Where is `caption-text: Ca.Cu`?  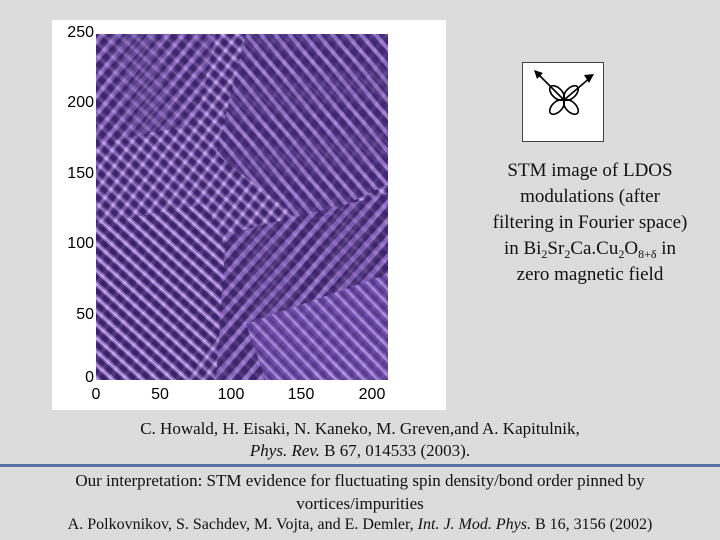 caption-text: Ca.Cu is located at coordinates (594, 248).